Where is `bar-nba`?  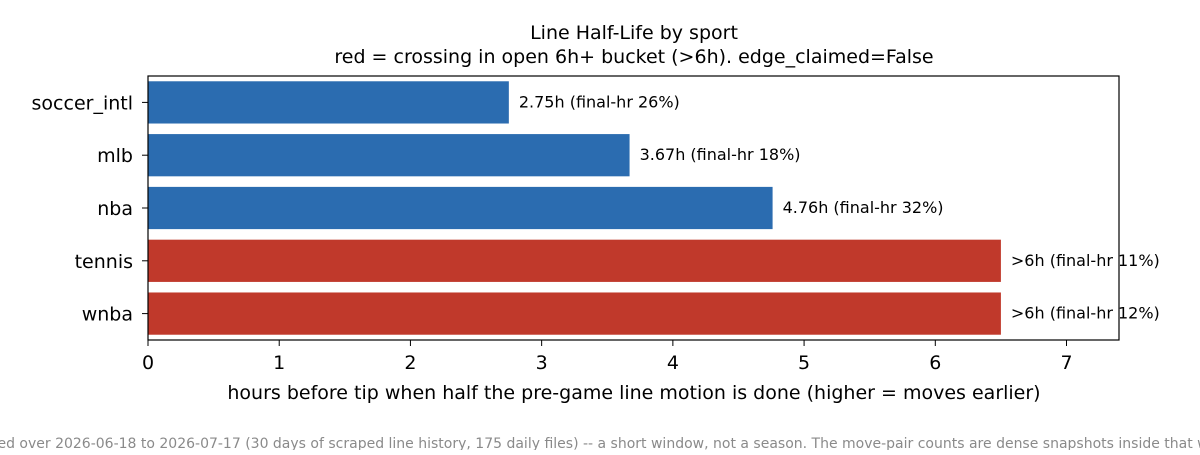 bar-nba is located at coordinates (460, 208).